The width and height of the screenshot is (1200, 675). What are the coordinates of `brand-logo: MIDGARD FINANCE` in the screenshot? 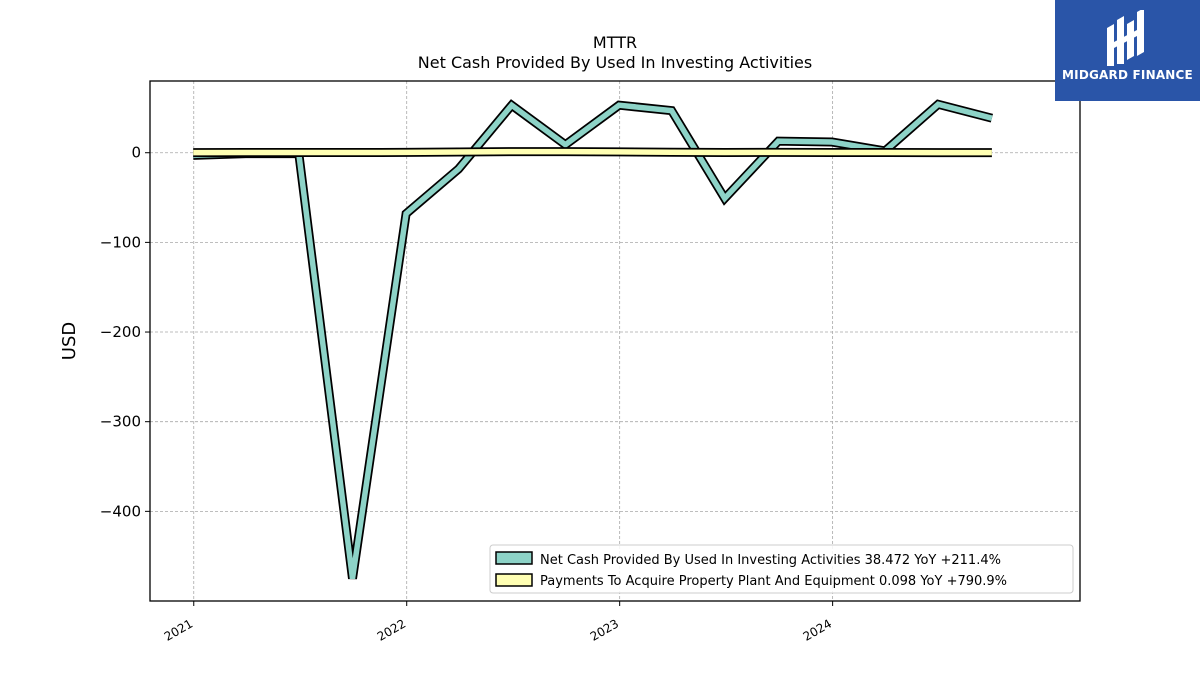 It's located at (1127, 50).